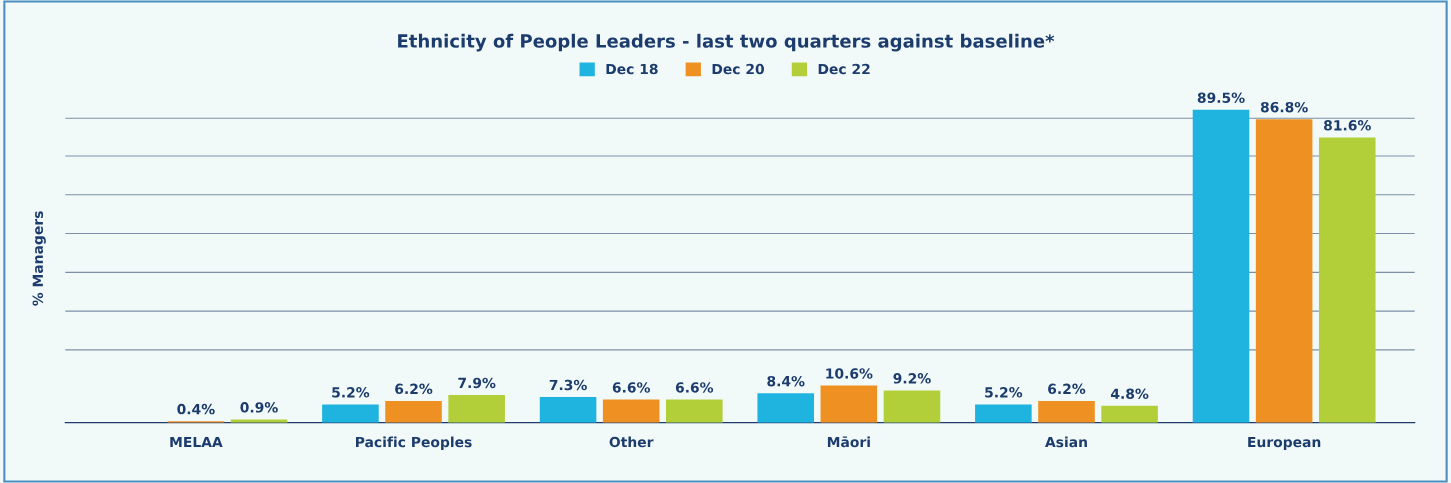 Image resolution: width=1451 pixels, height=483 pixels. Describe the element at coordinates (849, 373) in the screenshot. I see `data-label: 10.6%` at that location.